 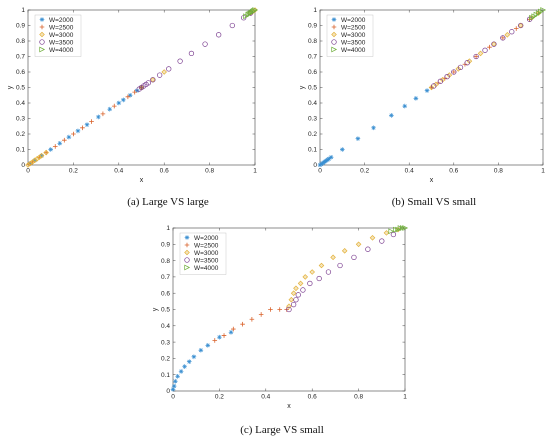 What do you see at coordinates (251, 13) in the screenshot?
I see `series-W=4000` at bounding box center [251, 13].